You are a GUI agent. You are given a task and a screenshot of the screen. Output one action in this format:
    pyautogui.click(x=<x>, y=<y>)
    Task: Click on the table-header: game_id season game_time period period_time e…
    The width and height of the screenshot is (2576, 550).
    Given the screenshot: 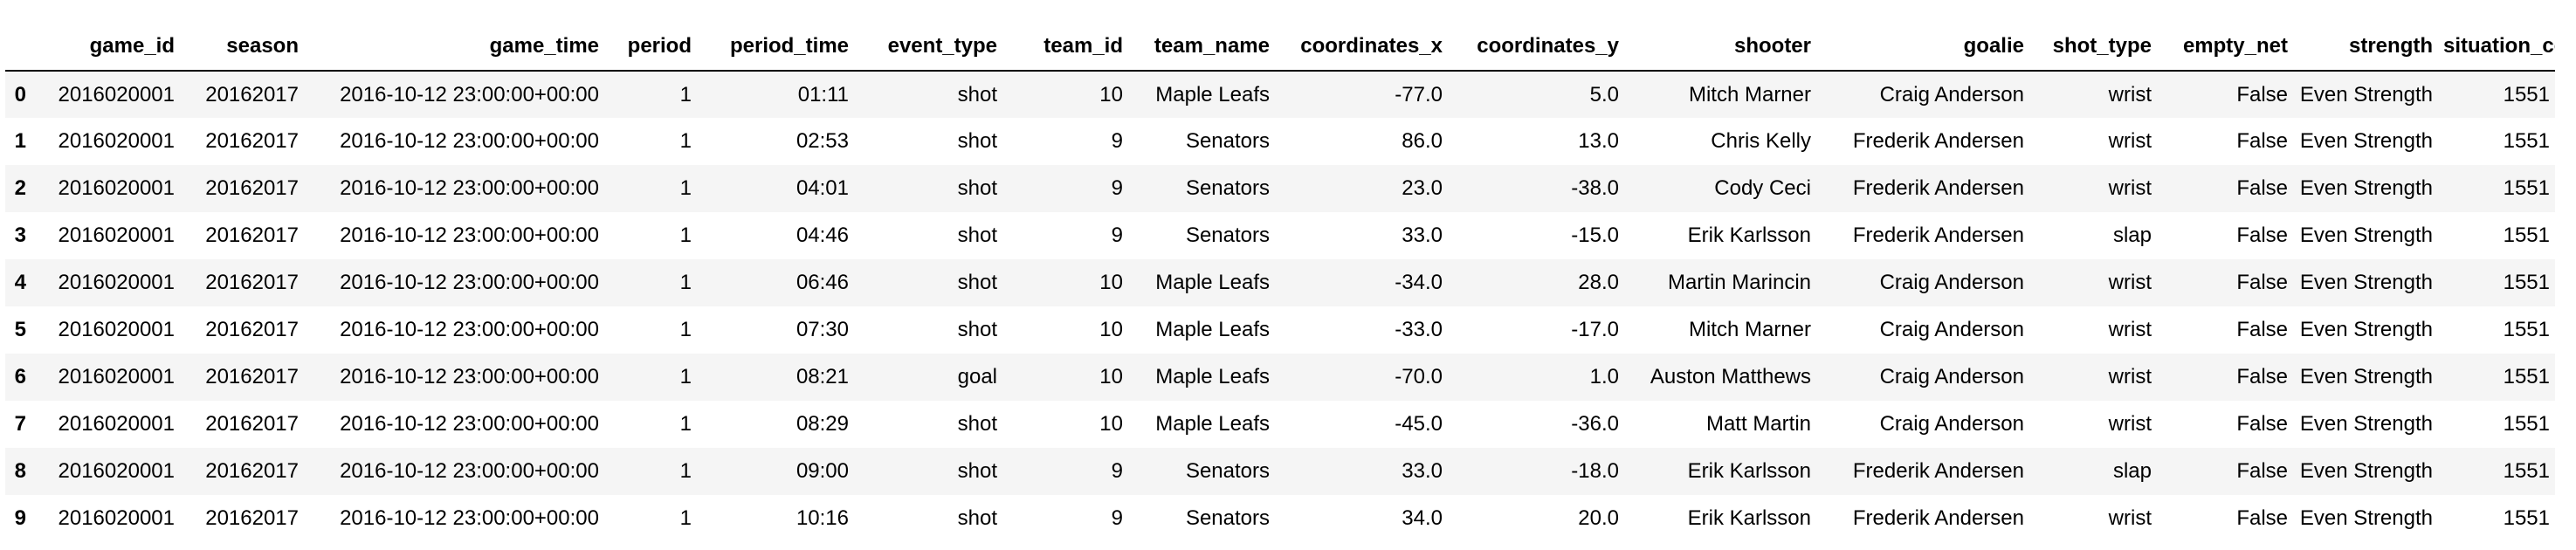 What is the action you would take?
    pyautogui.click(x=1280, y=48)
    